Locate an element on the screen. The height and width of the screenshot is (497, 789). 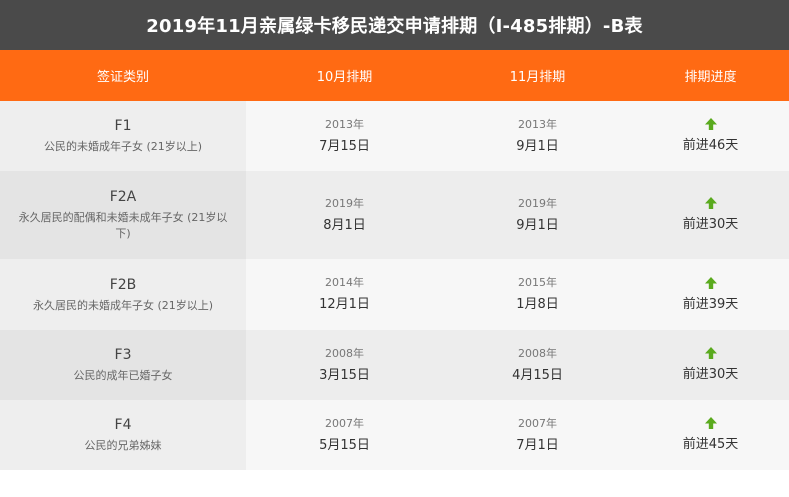
october-date: 5月15日 is located at coordinates (344, 445).